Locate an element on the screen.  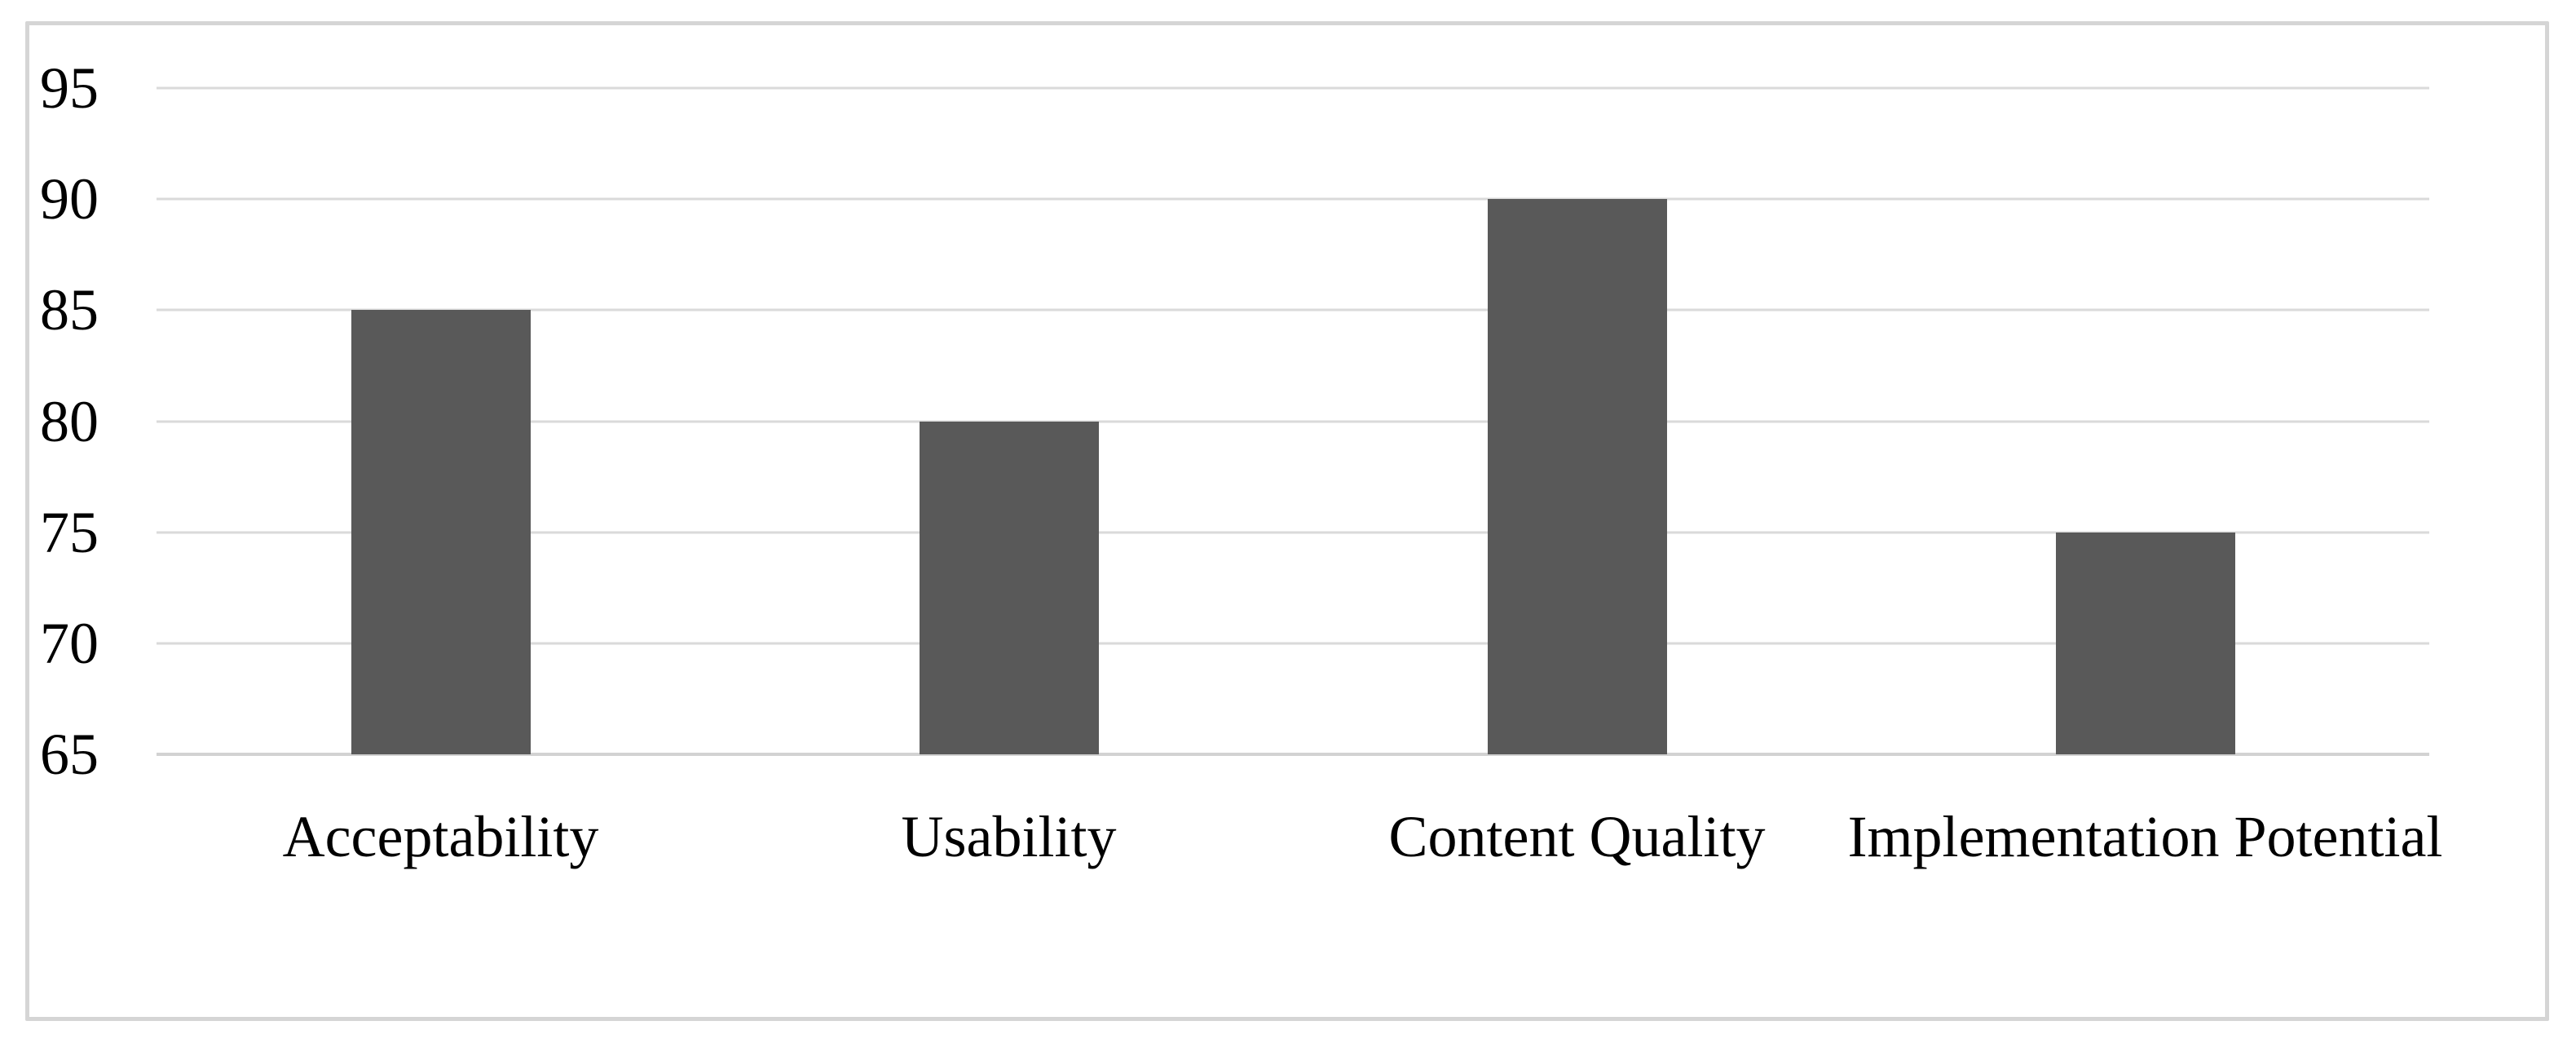
x-axis-line is located at coordinates (1293, 754).